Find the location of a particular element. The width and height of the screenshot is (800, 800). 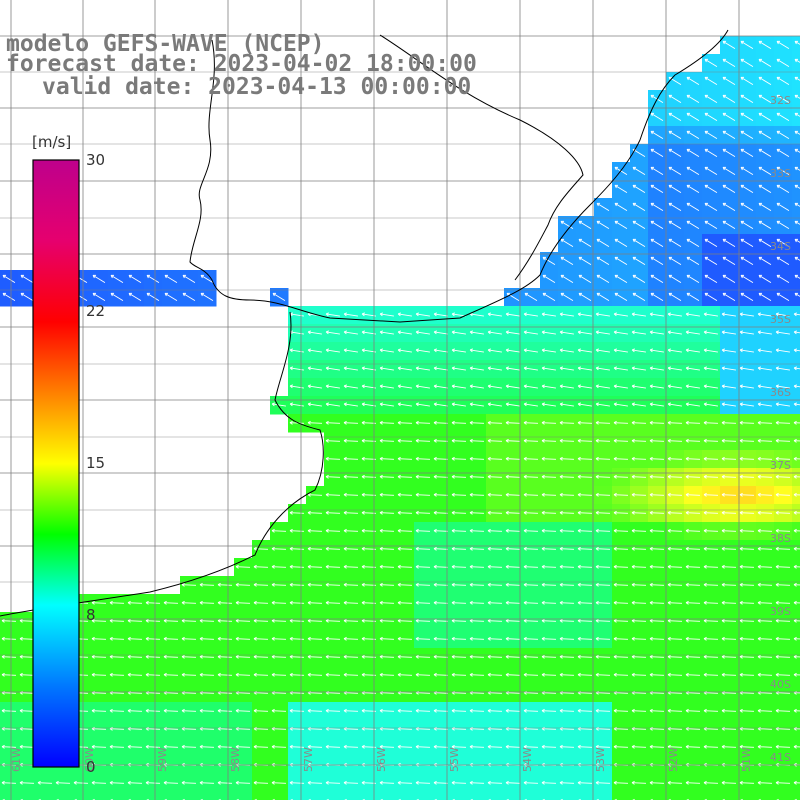

lat-label: 33S is located at coordinates (780, 173).